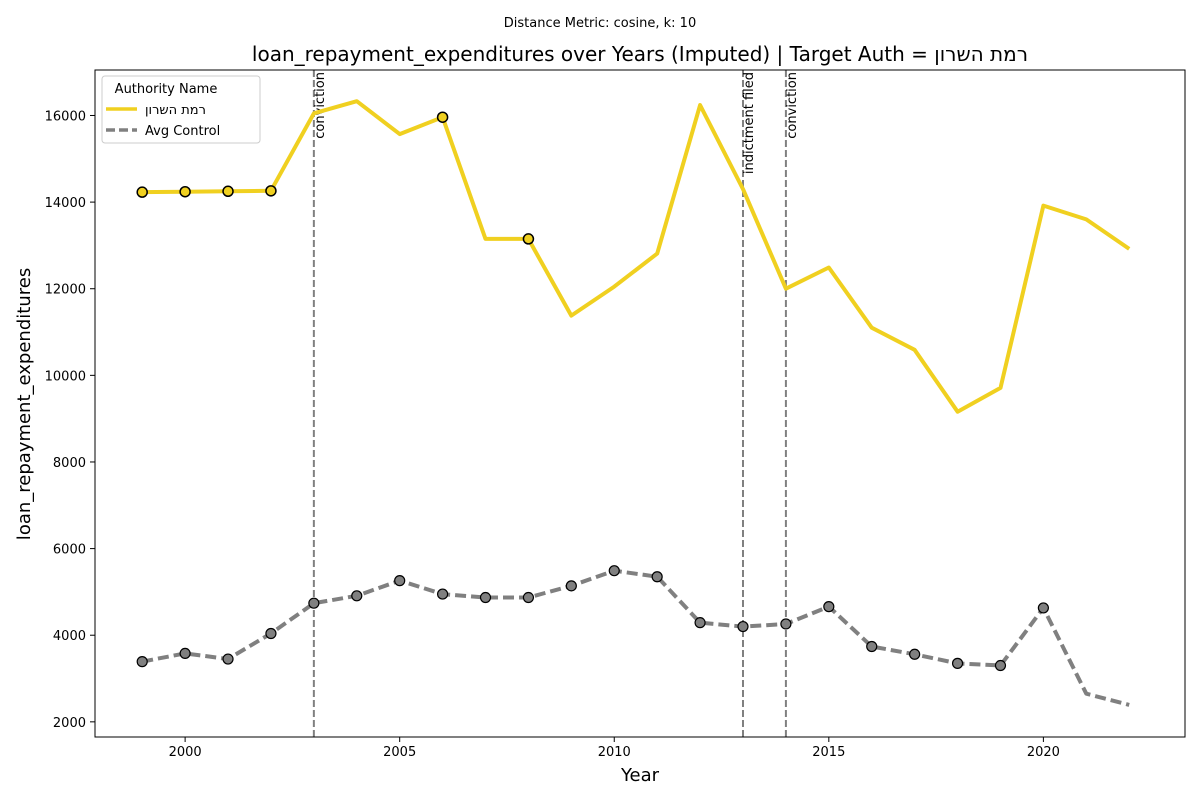  Describe the element at coordinates (600, 23) in the screenshot. I see `suptitle: Distance Metric: cosine, k: 10` at that location.